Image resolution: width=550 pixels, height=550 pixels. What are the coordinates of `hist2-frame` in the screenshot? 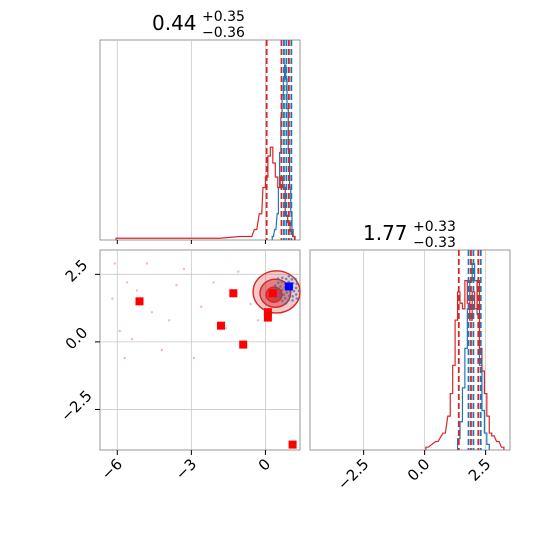 It's located at (410, 350).